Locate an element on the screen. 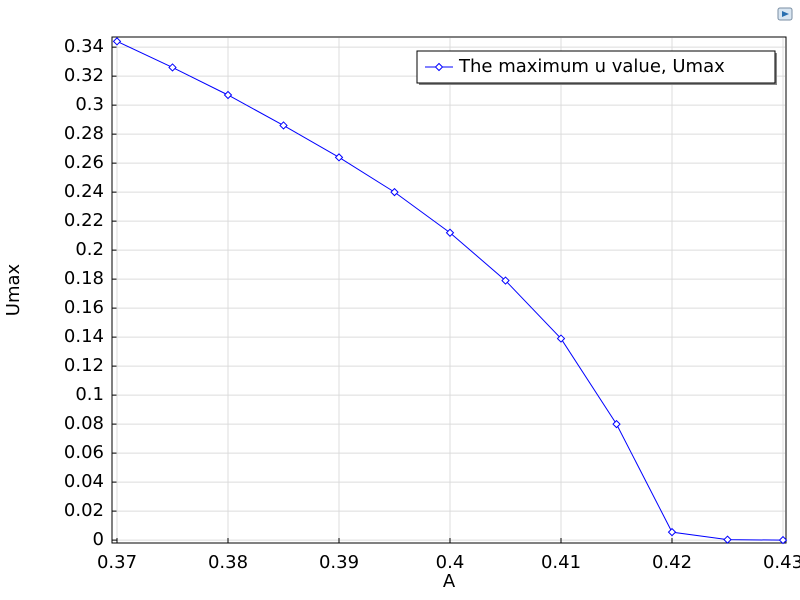  x-tick-label: 0.39 is located at coordinates (339, 562).